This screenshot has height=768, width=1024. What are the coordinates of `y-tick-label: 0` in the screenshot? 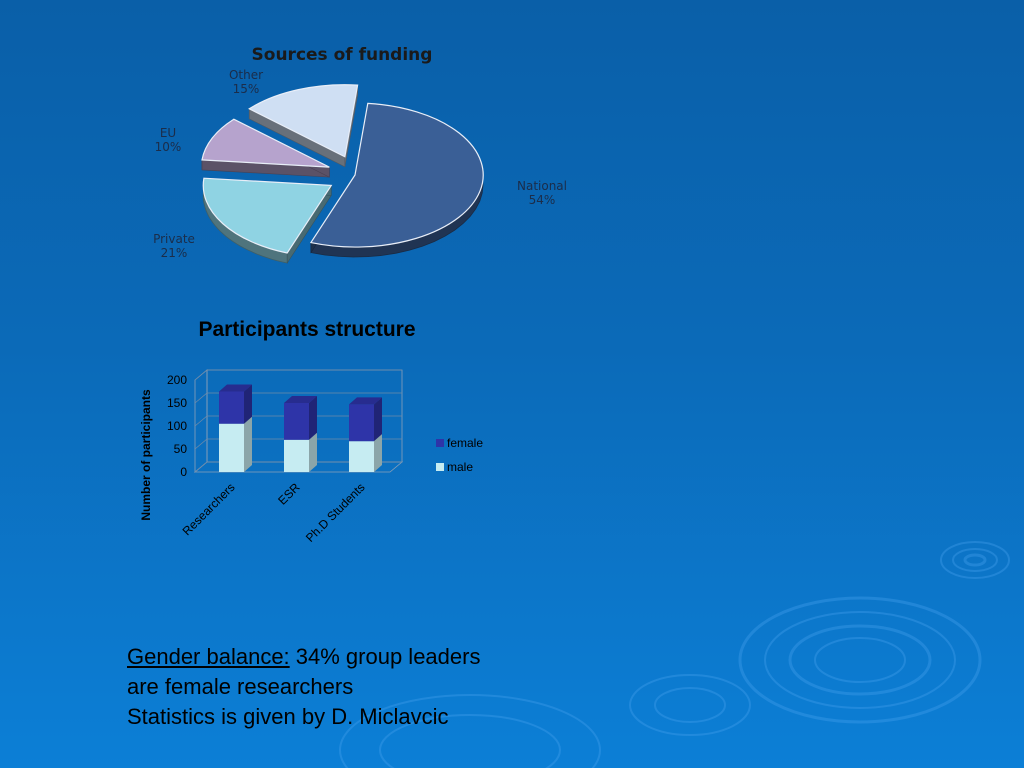 It's located at (183, 472).